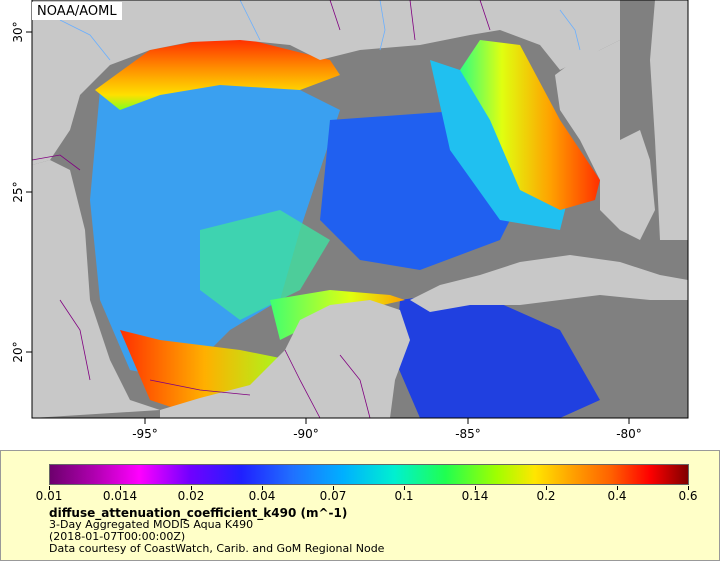 The image size is (720, 561). Describe the element at coordinates (549, 283) in the screenshot. I see `cuba-land` at that location.